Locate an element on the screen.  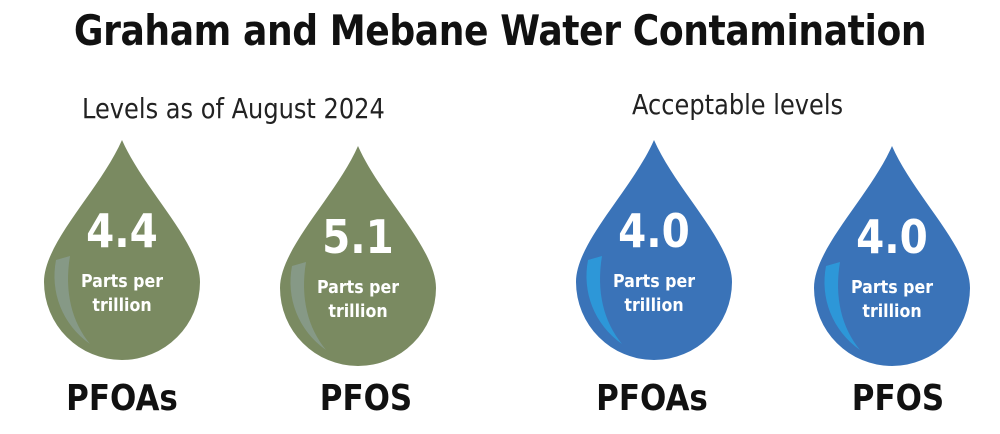
pfos-current-drop: 5.1 Parts per trillion is located at coordinates (358, 253).